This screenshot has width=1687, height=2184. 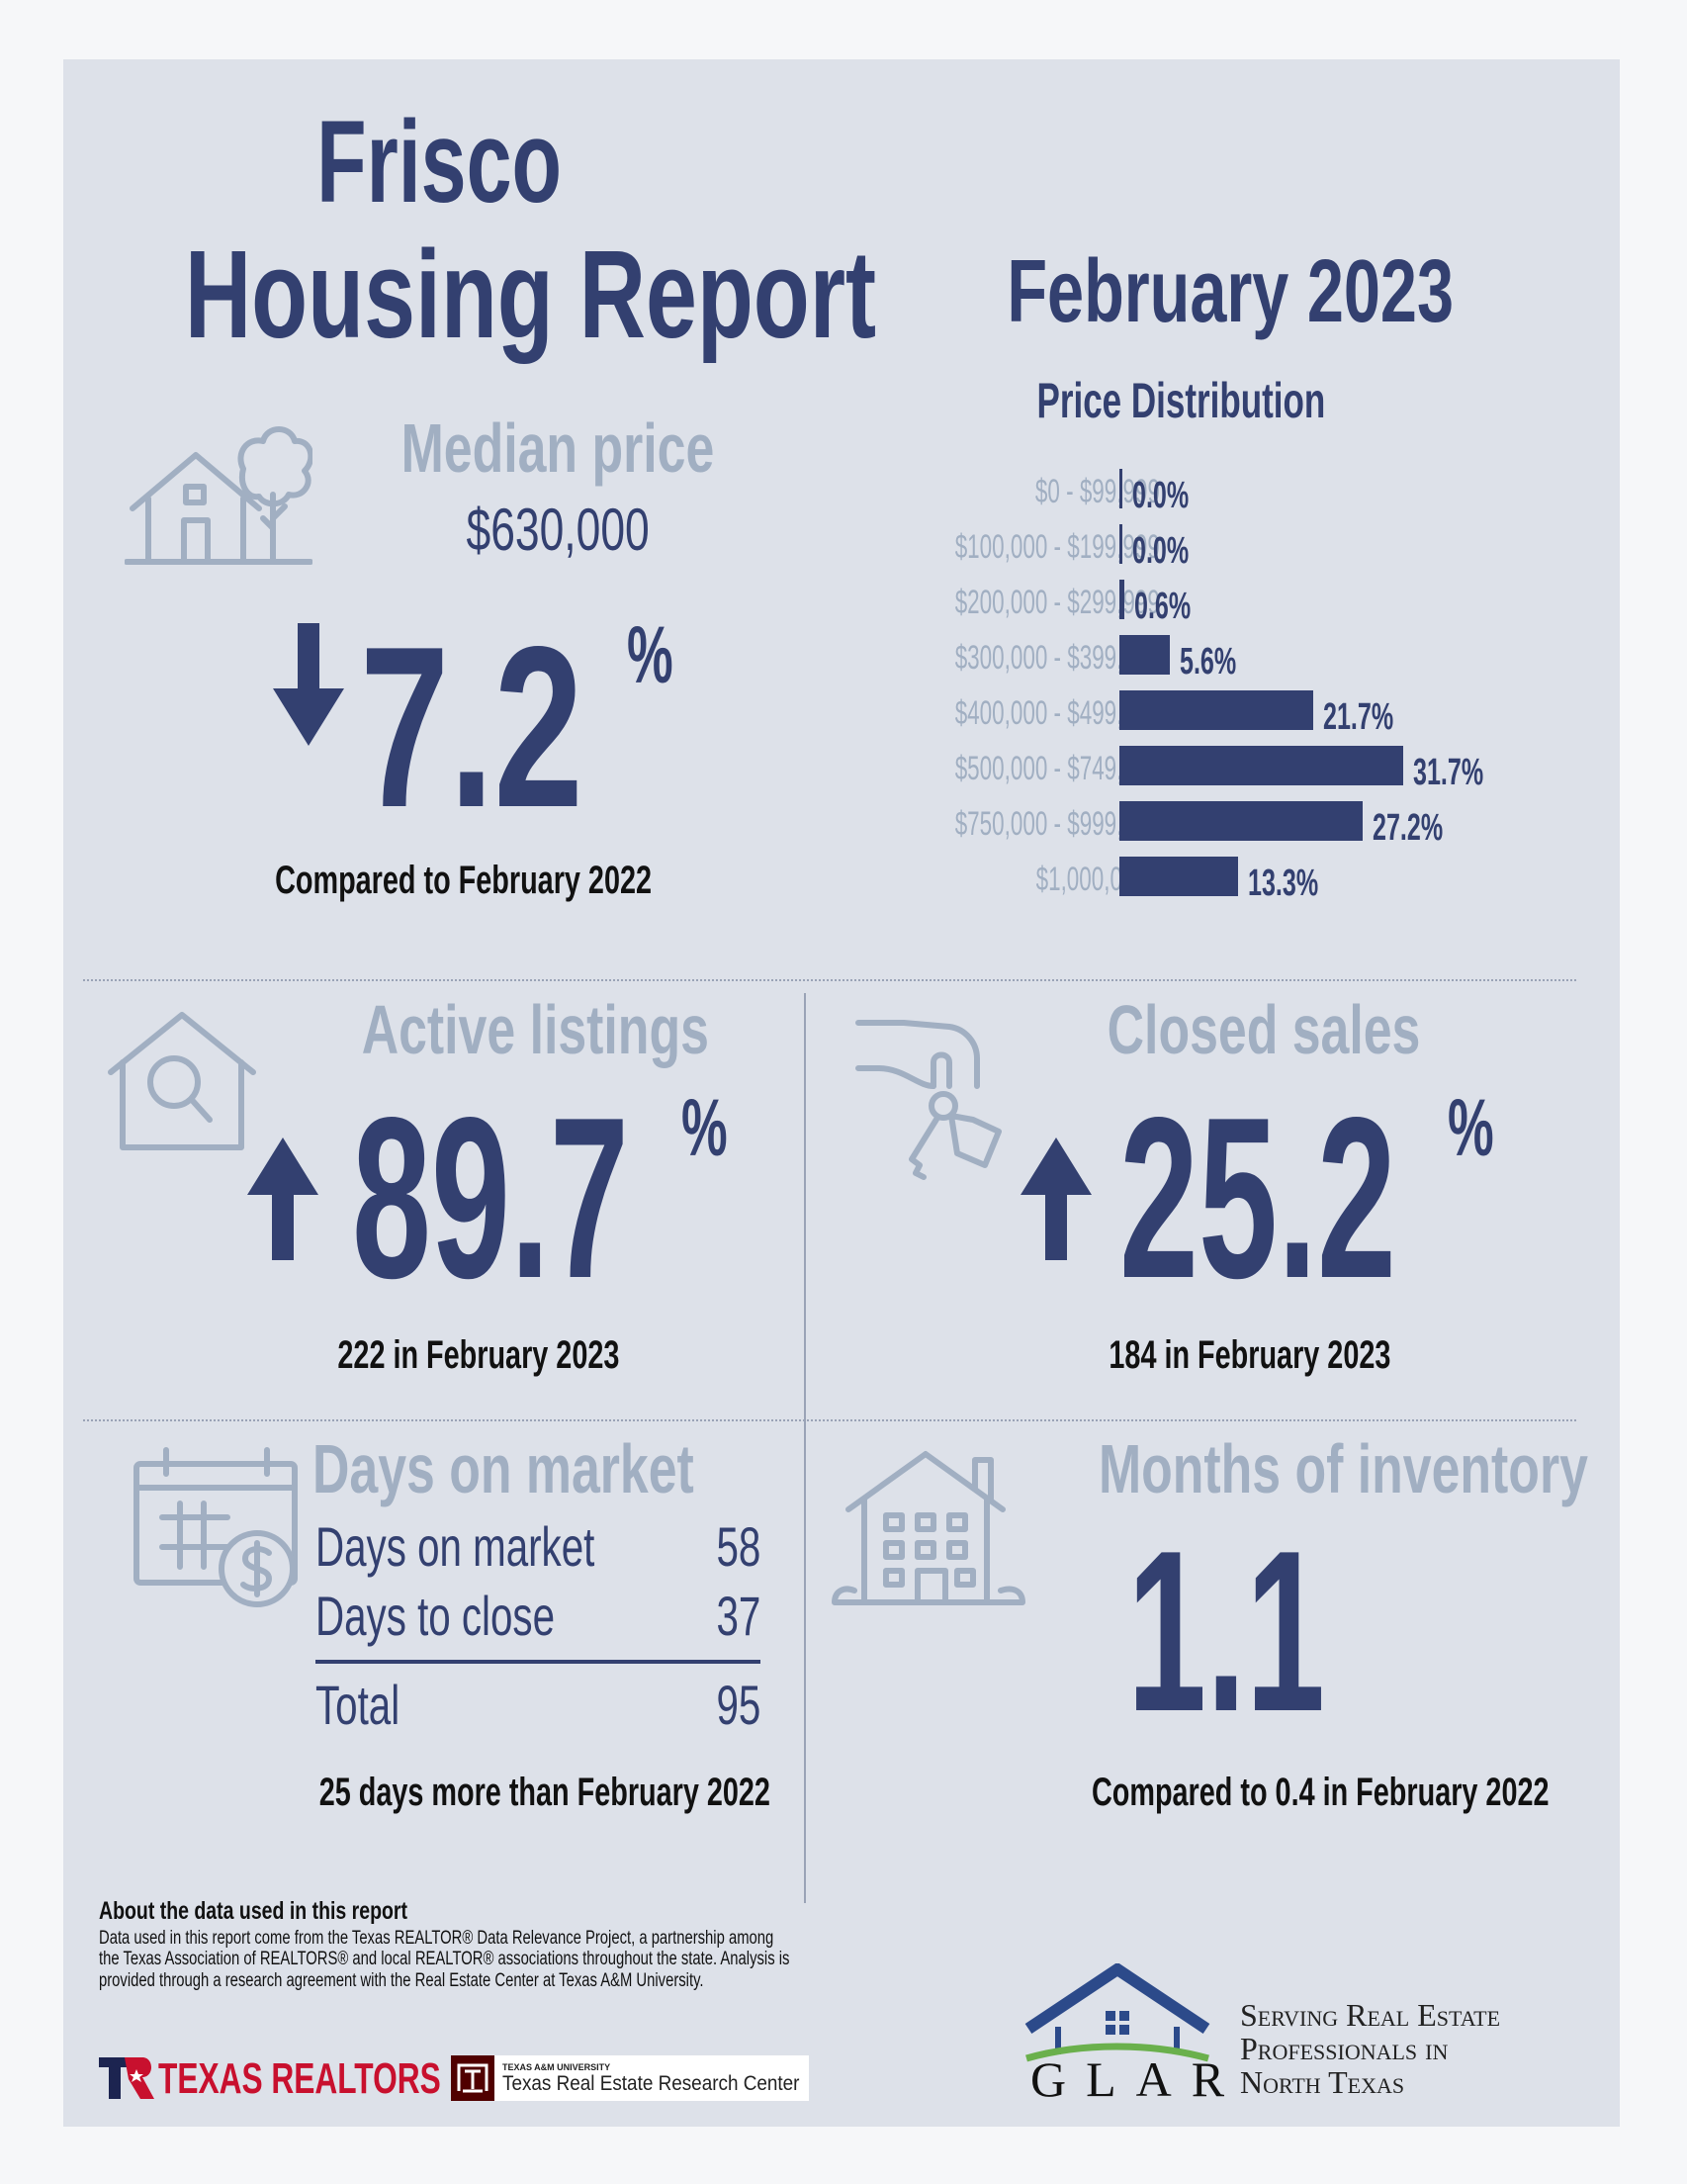 What do you see at coordinates (557, 448) in the screenshot?
I see `median-price-heading: Median price` at bounding box center [557, 448].